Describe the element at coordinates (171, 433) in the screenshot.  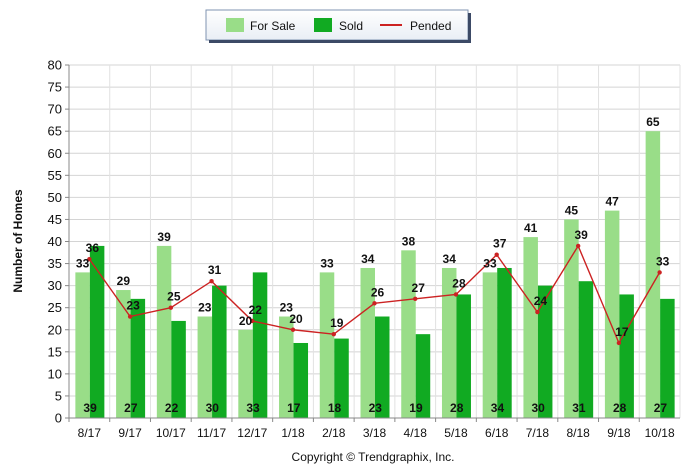
I see `x-tick-label-10-17: 10/17` at that location.